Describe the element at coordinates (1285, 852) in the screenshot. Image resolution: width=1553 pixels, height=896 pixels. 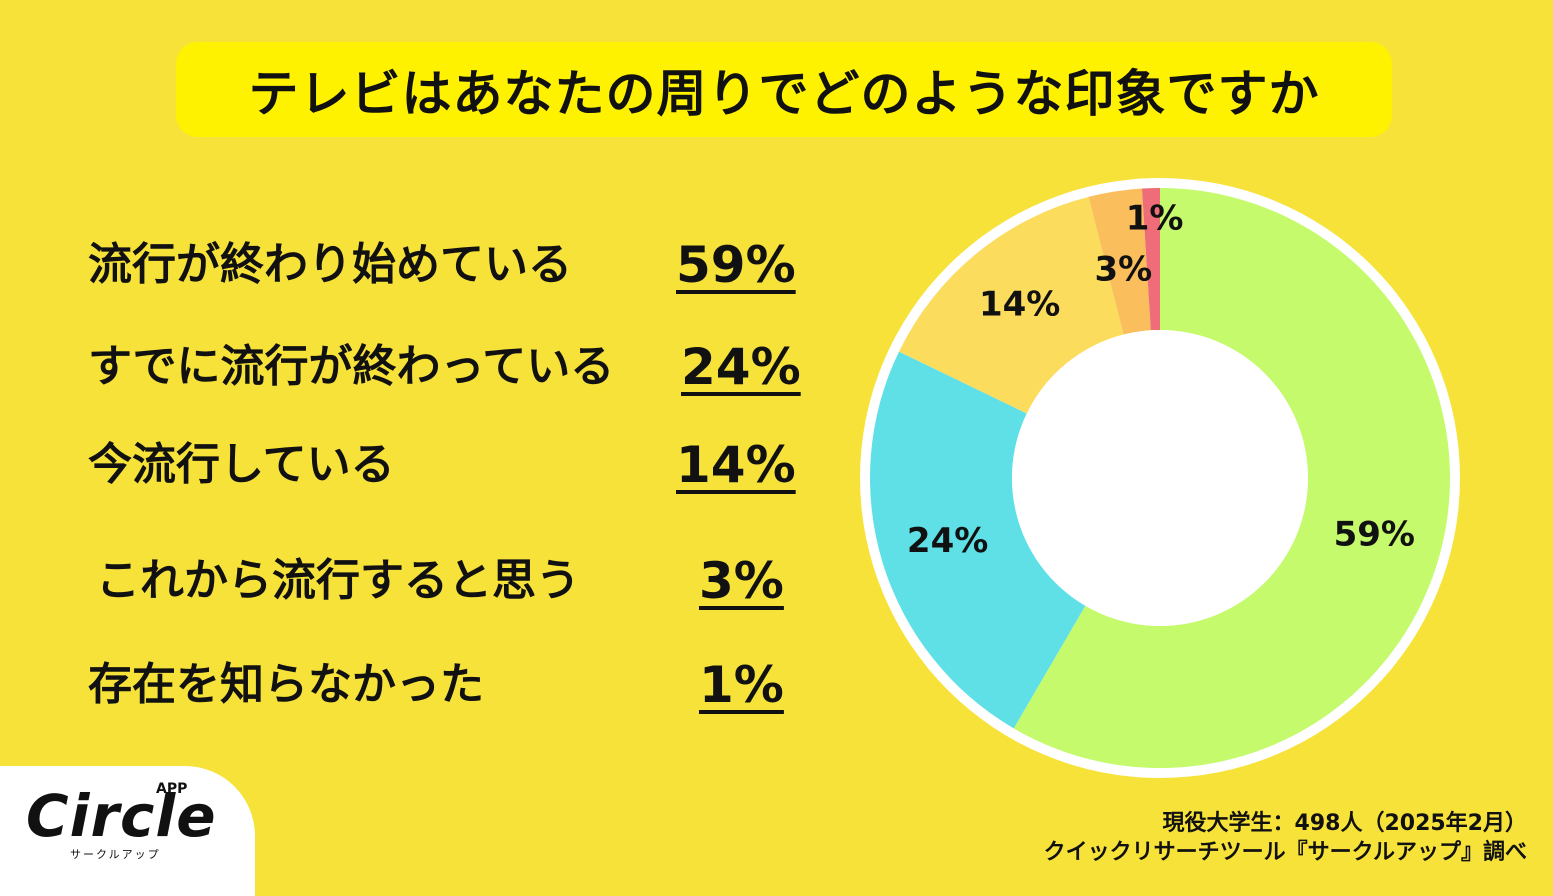
I see `footnote-source: クイックリサーチツール『サークルアップ』調べ` at that location.